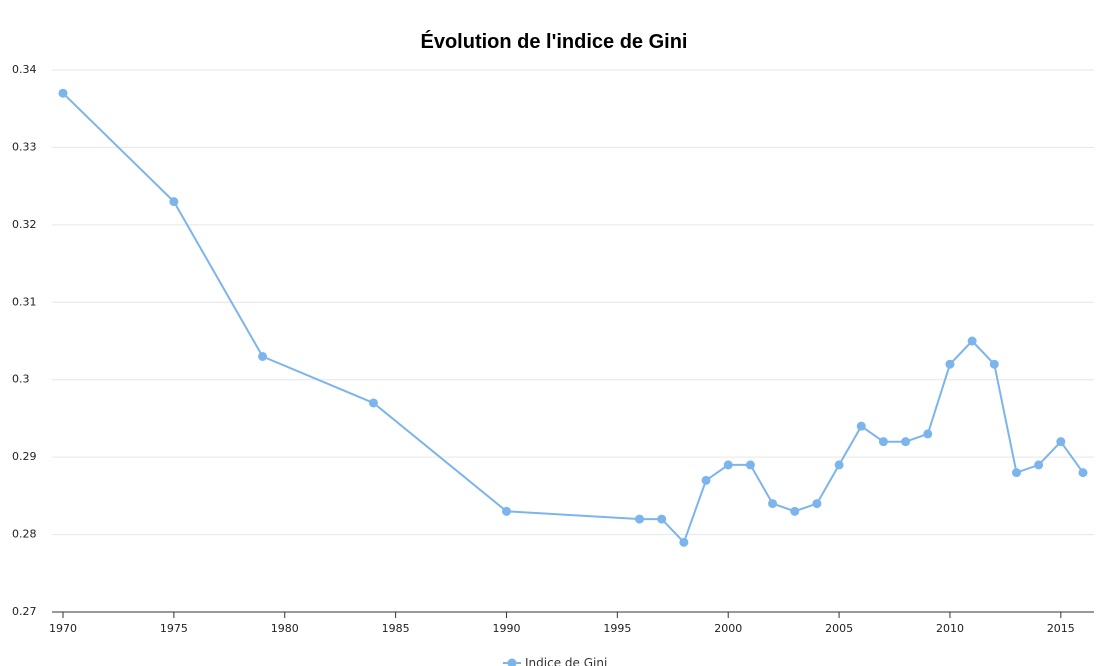  What do you see at coordinates (728, 628) in the screenshot?
I see `x-tick-label: 2000` at bounding box center [728, 628].